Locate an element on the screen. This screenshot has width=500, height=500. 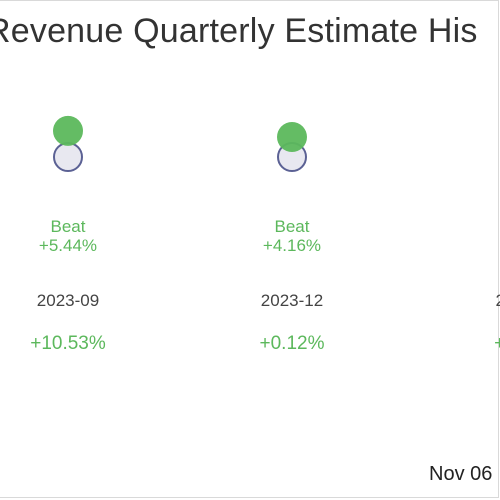
chart-title: Revenue Quarterly Estimate His is located at coordinates (239, 31).